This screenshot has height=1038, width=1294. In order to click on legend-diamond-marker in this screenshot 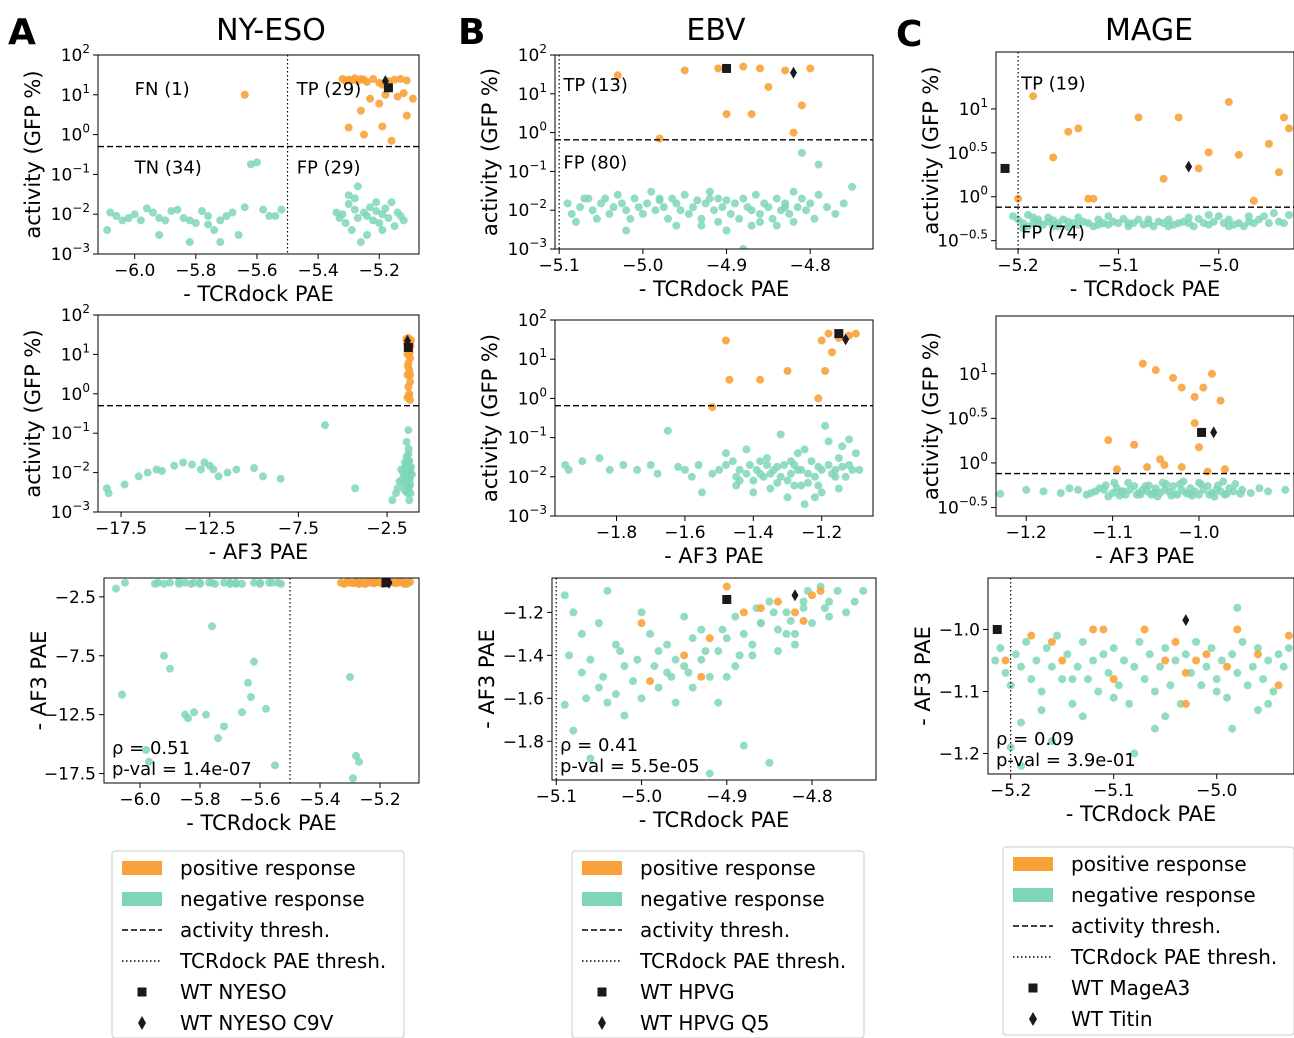, I will do `click(142, 1023)`.